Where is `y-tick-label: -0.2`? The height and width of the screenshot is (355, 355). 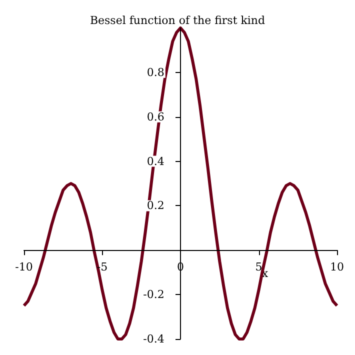
y-tick-label: -0.2 is located at coordinates (153, 295).